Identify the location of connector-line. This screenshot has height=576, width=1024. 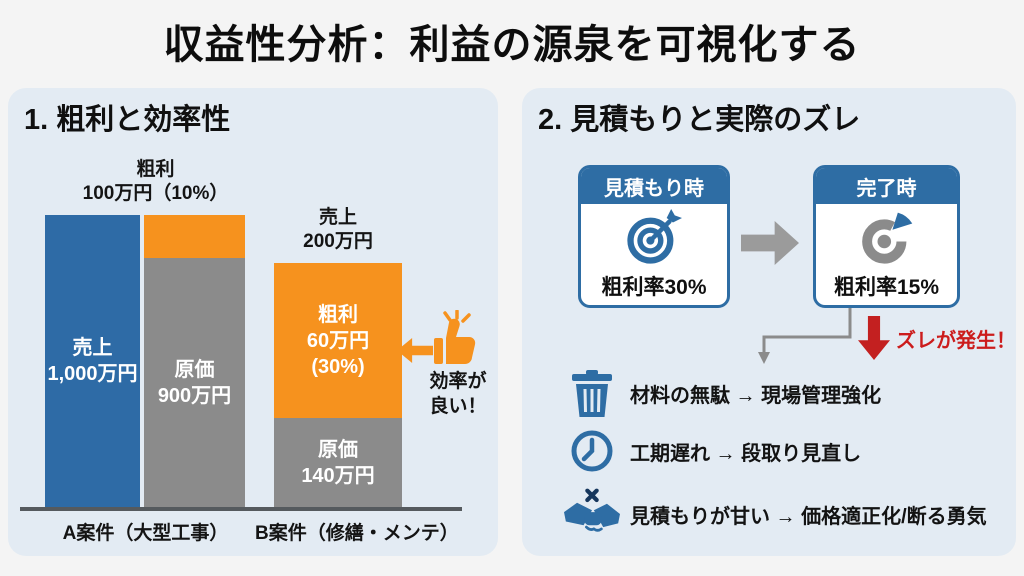
(805, 336).